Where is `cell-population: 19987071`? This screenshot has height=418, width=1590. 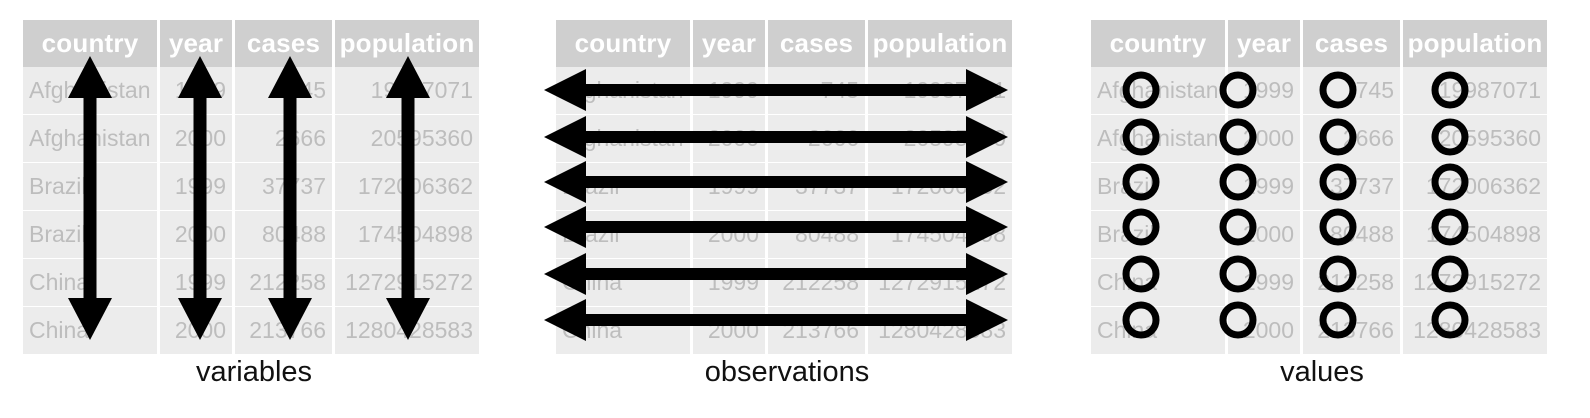
cell-population: 19987071 is located at coordinates (1475, 91).